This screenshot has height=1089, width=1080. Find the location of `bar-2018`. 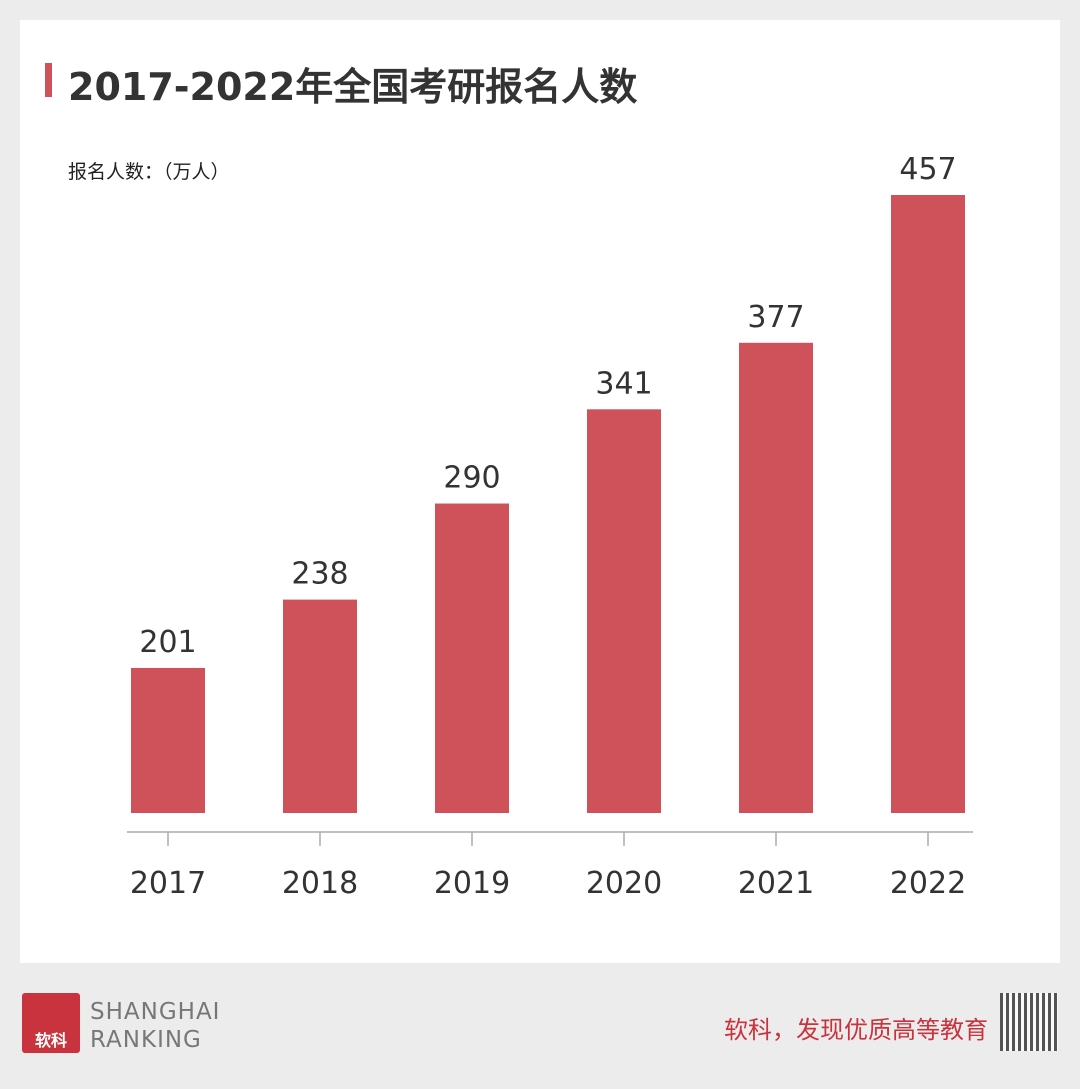

bar-2018 is located at coordinates (320, 706).